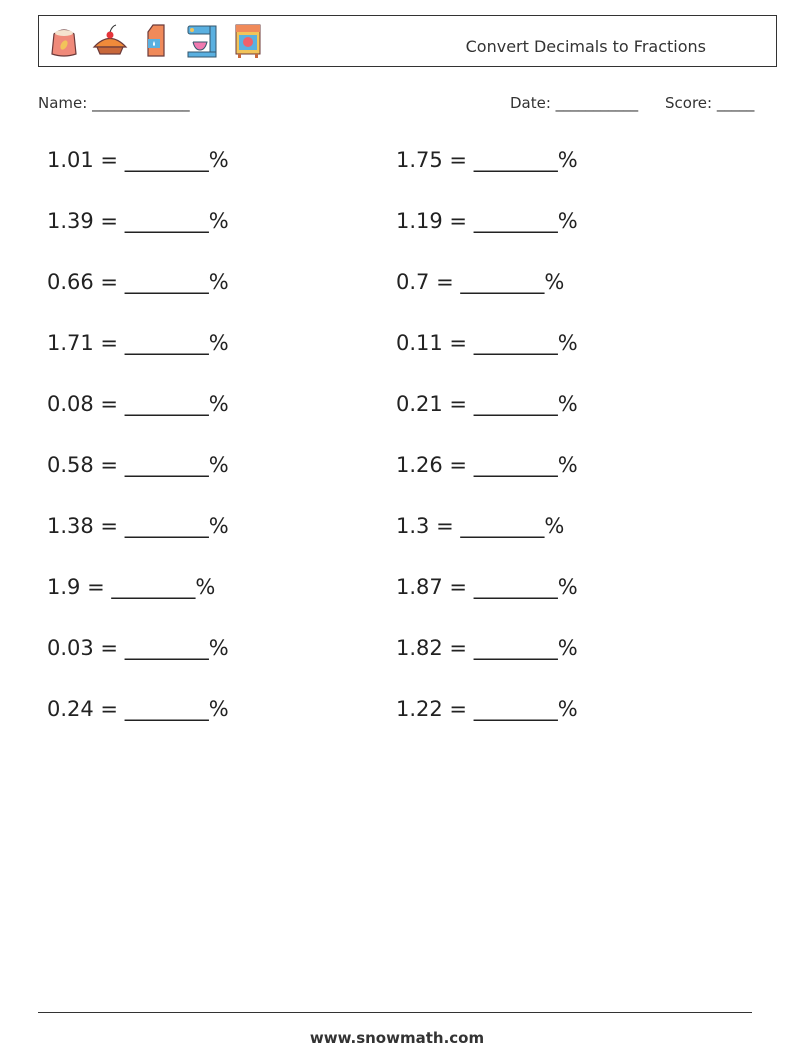  Describe the element at coordinates (585, 46) in the screenshot. I see `worksheet-title: Convert Decimals to Fractions` at that location.